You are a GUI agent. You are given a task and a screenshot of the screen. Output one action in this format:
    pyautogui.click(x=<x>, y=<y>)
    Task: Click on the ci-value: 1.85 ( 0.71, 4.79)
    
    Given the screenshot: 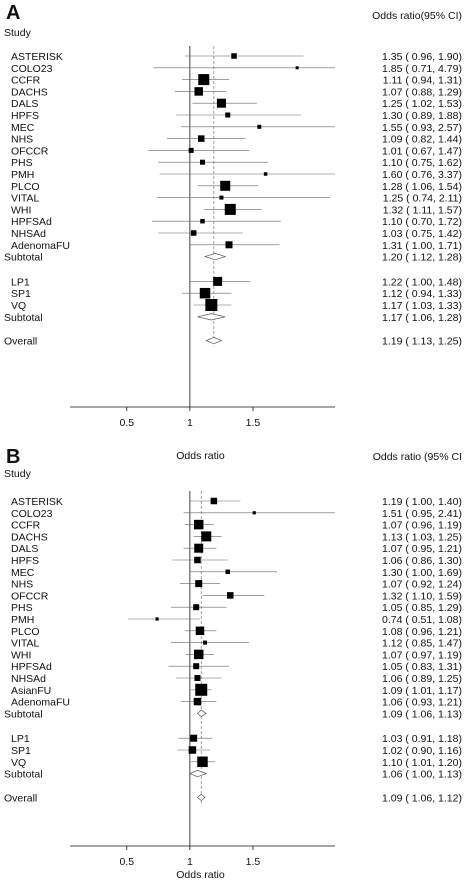 What is the action you would take?
    pyautogui.click(x=422, y=69)
    